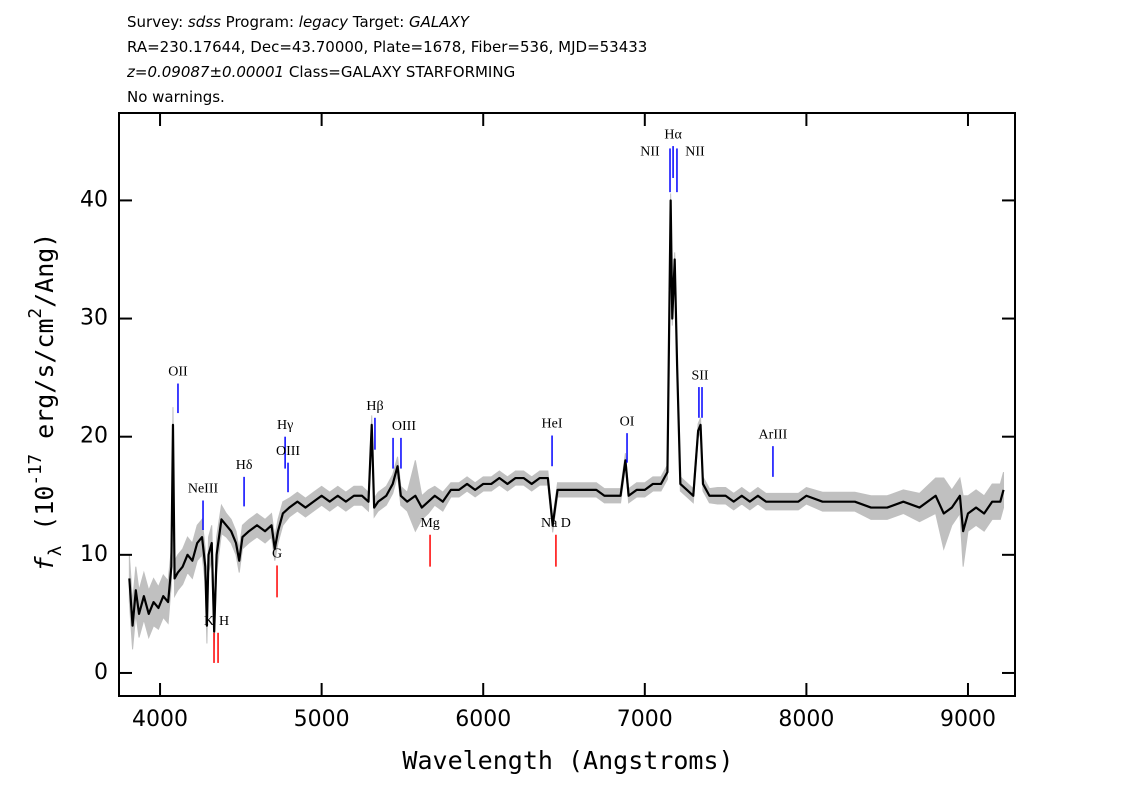  What do you see at coordinates (44, 563) in the screenshot?
I see `text-segment: f` at bounding box center [44, 563].